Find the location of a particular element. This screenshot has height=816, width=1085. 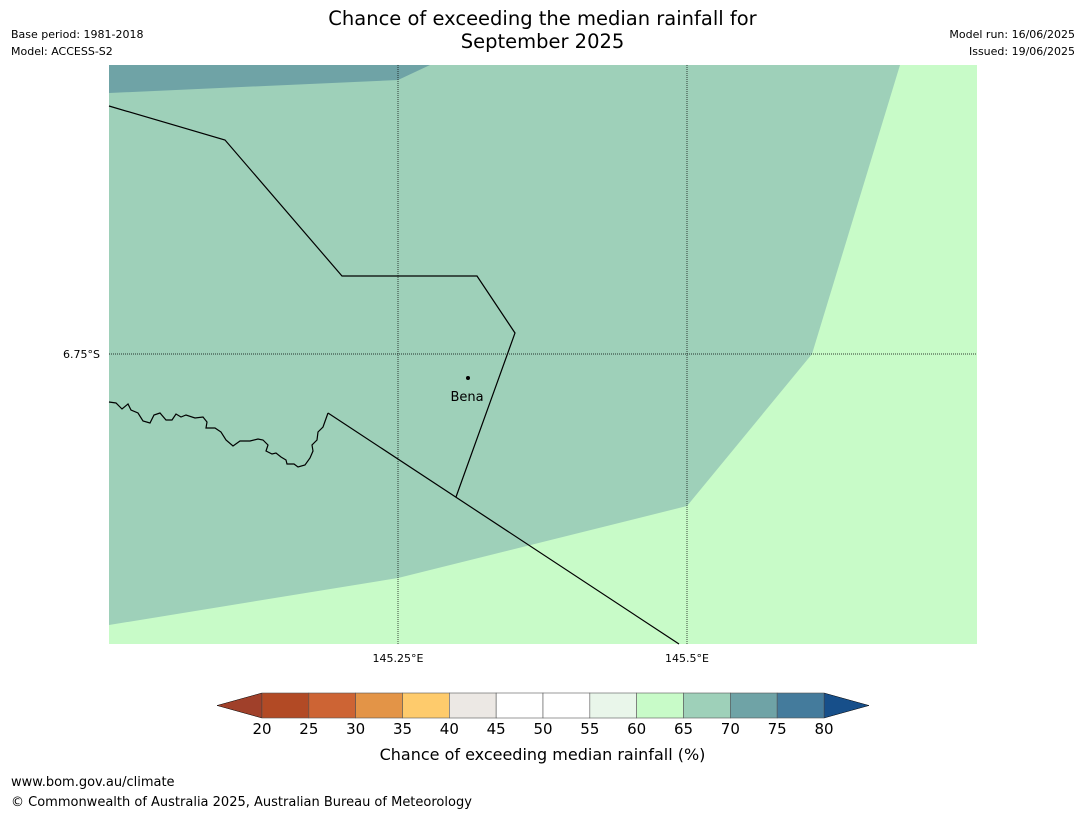

colorbar-tick-25: 25 is located at coordinates (308, 729).